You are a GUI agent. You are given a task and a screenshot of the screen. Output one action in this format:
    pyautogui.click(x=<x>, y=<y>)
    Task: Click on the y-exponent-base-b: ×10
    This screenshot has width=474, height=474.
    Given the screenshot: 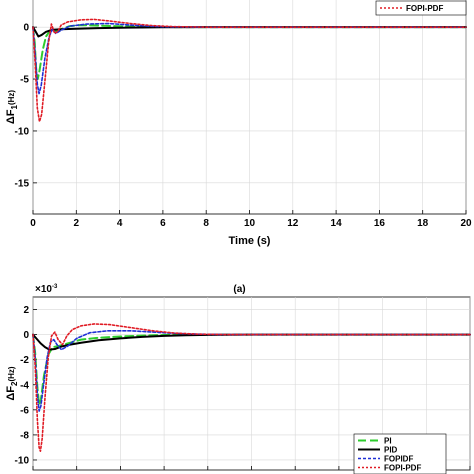 What is the action you would take?
    pyautogui.click(x=43, y=289)
    